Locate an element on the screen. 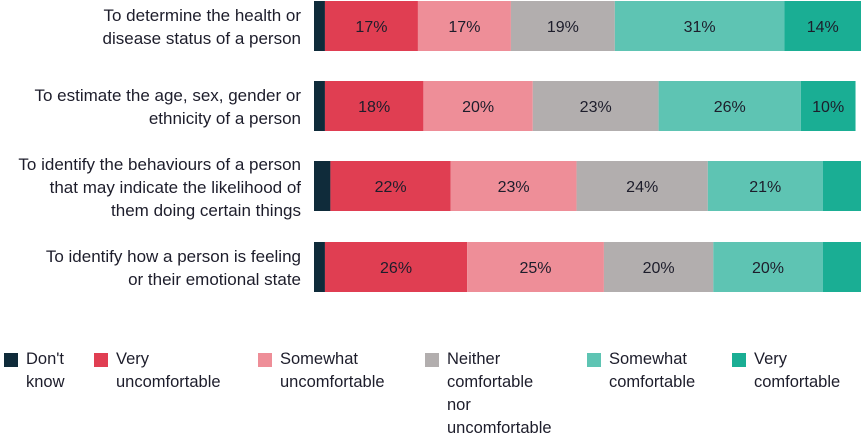  legend-label: Somewhat uncomfortable is located at coordinates (332, 370).